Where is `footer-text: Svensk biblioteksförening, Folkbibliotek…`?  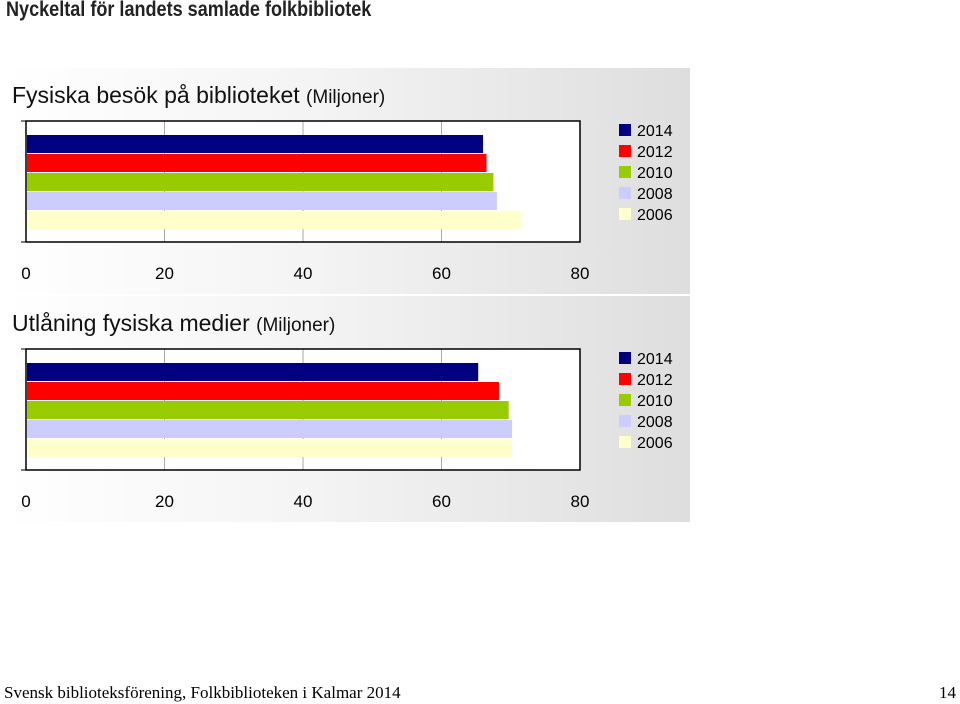
footer-text: Svensk biblioteksförening, Folkbibliotek… is located at coordinates (202, 692).